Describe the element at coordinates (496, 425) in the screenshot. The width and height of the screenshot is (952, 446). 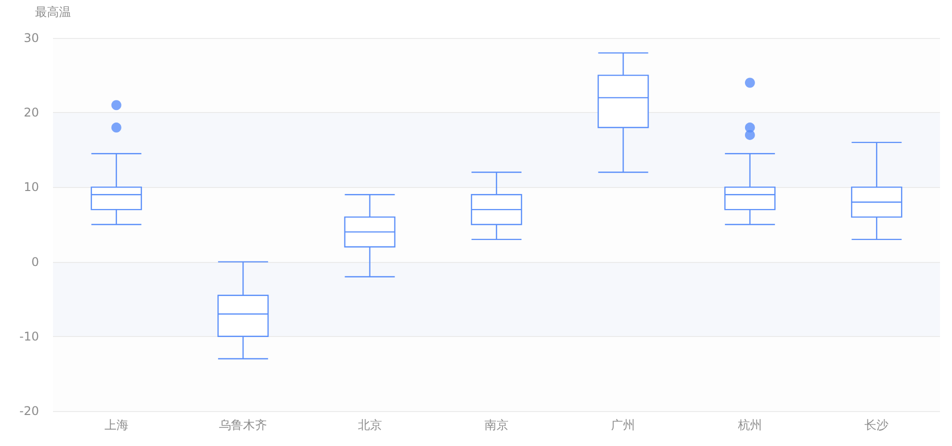
I see `x-tick-label: 南京` at that location.